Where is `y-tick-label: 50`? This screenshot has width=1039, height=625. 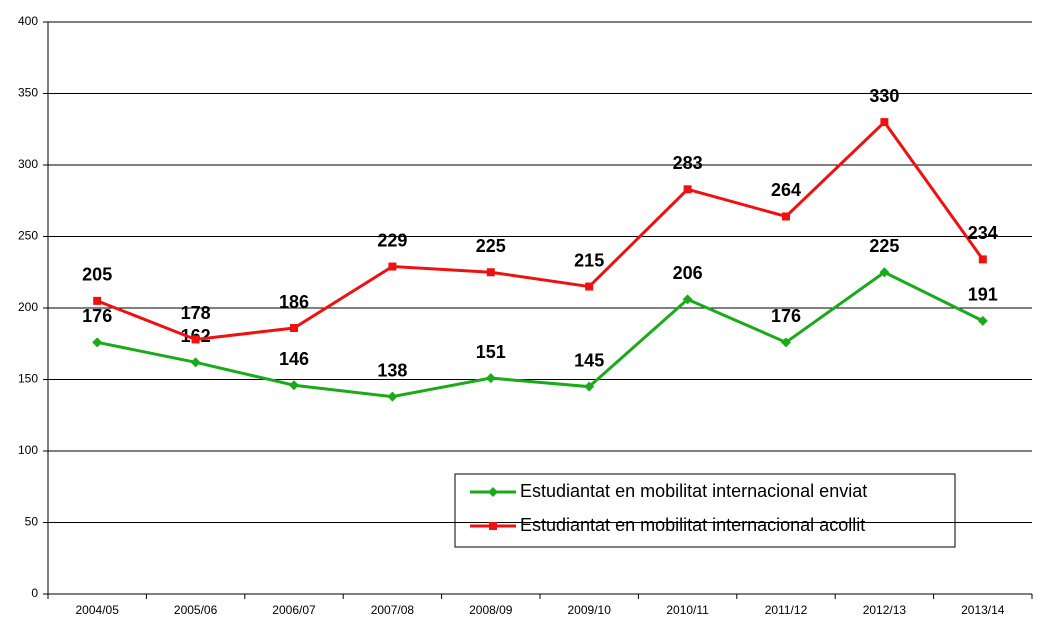 y-tick-label: 50 is located at coordinates (32, 522).